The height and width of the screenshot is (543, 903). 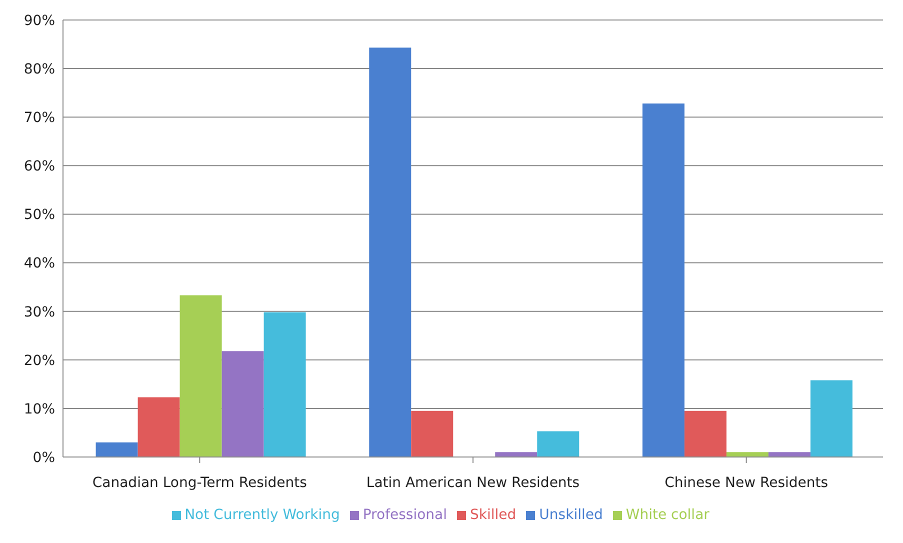 I want to click on y-tick-label: 90%, so click(x=39, y=20).